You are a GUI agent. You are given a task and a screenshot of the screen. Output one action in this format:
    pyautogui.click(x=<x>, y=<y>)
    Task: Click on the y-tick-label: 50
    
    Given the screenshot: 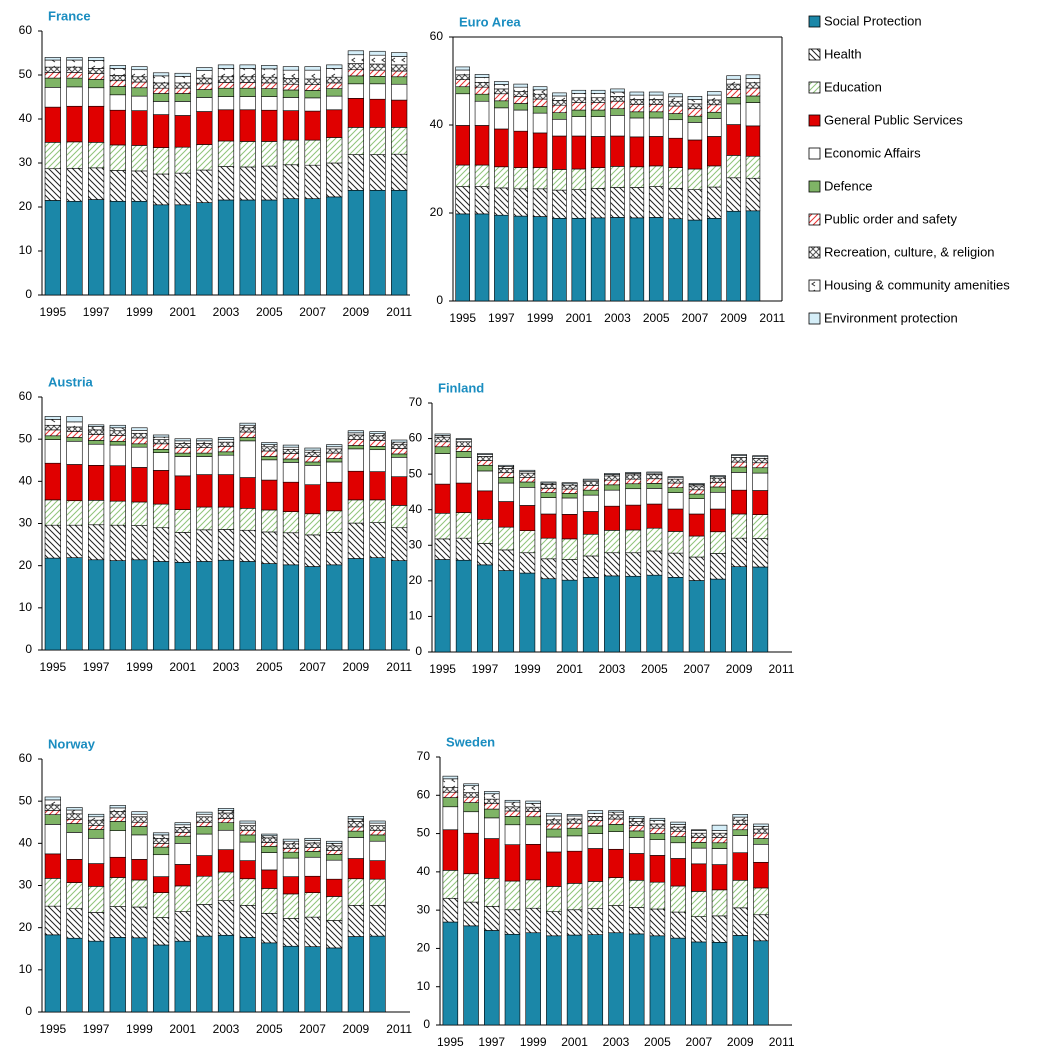 What is the action you would take?
    pyautogui.click(x=424, y=833)
    